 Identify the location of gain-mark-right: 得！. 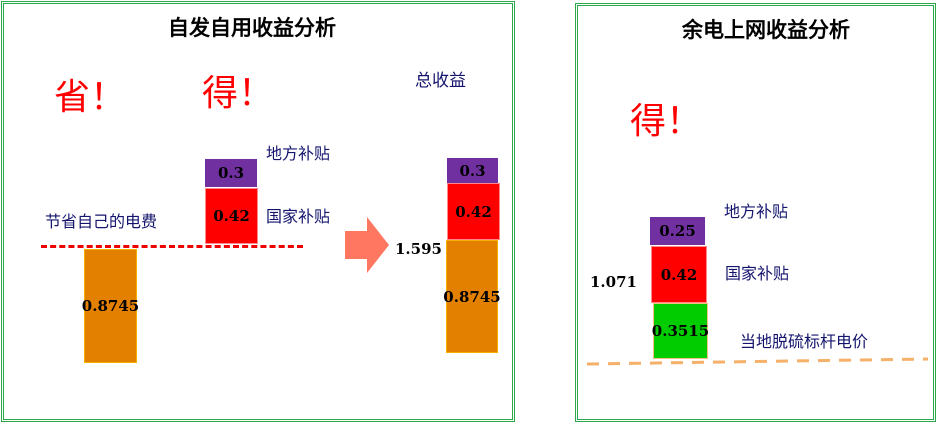
(666, 121).